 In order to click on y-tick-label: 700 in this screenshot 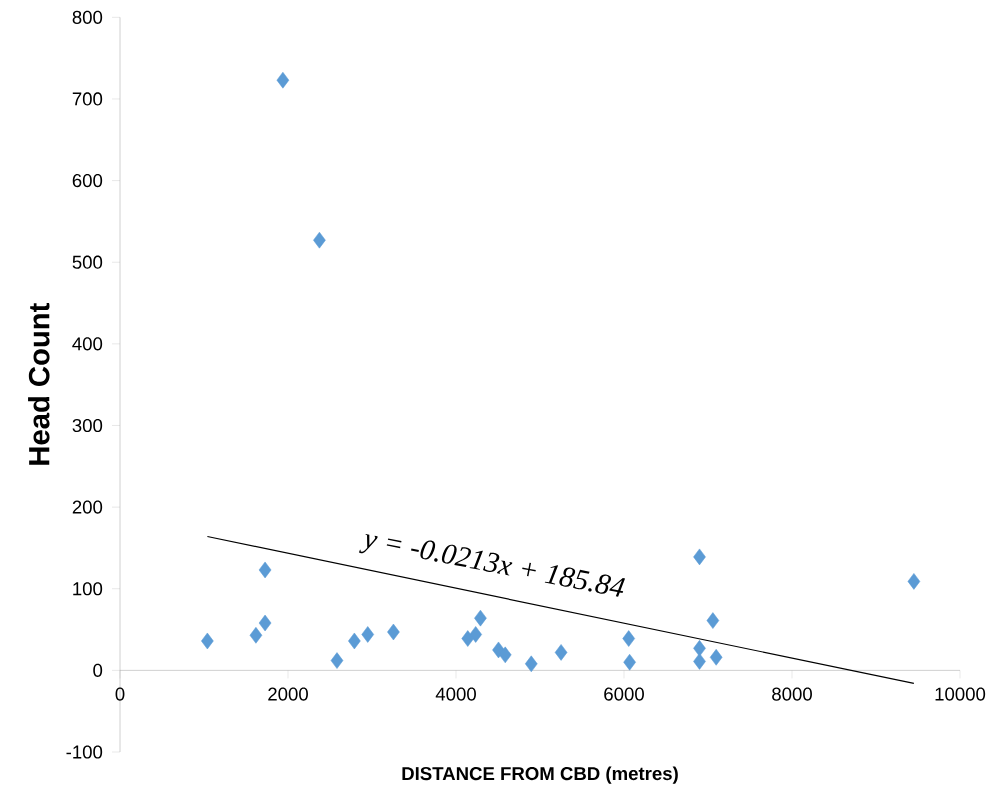, I will do `click(87, 99)`.